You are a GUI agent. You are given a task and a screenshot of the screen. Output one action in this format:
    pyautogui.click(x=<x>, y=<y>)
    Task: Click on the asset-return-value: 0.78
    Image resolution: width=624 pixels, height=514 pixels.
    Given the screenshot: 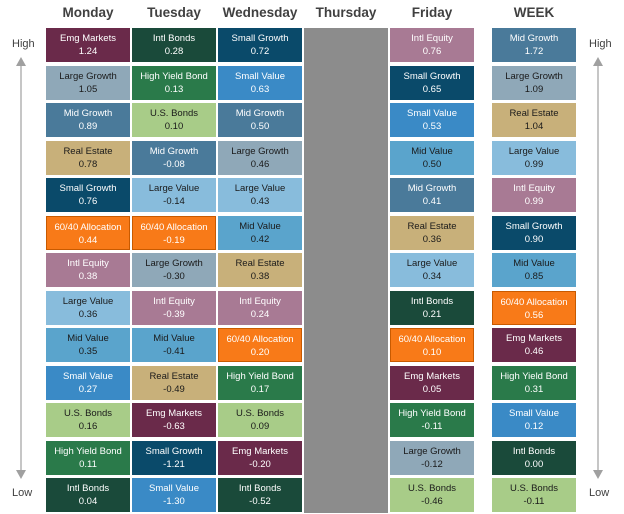 What is the action you would take?
    pyautogui.click(x=88, y=164)
    